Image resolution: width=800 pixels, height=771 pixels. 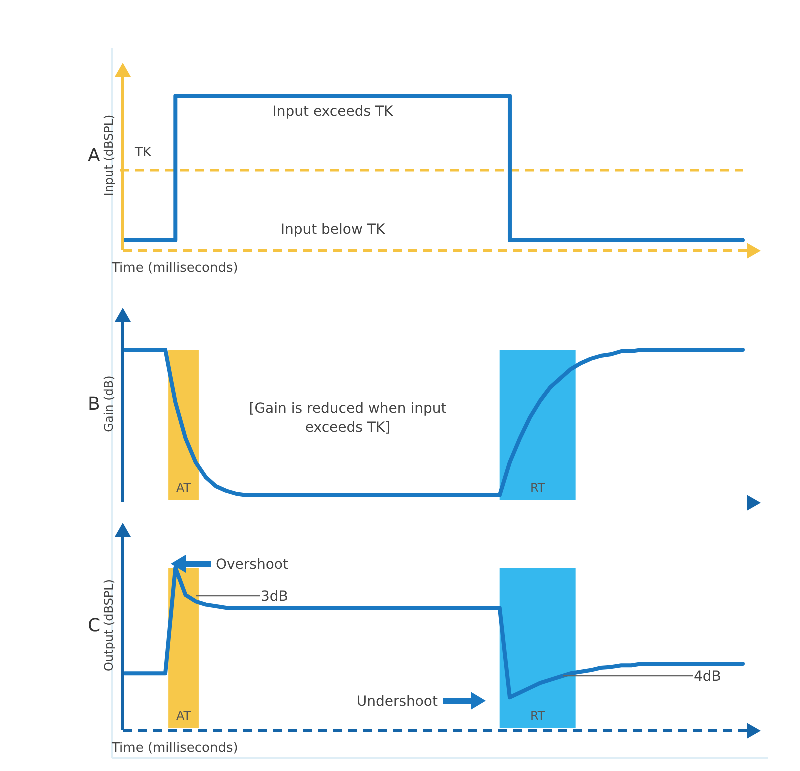 I want to click on ref-line-label: TK, so click(x=143, y=152).